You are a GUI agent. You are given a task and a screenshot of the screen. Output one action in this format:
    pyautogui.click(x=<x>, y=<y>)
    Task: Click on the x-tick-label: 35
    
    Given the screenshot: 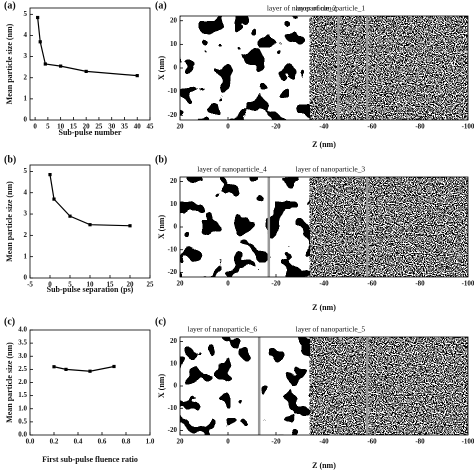 What is the action you would take?
    pyautogui.click(x=125, y=127)
    